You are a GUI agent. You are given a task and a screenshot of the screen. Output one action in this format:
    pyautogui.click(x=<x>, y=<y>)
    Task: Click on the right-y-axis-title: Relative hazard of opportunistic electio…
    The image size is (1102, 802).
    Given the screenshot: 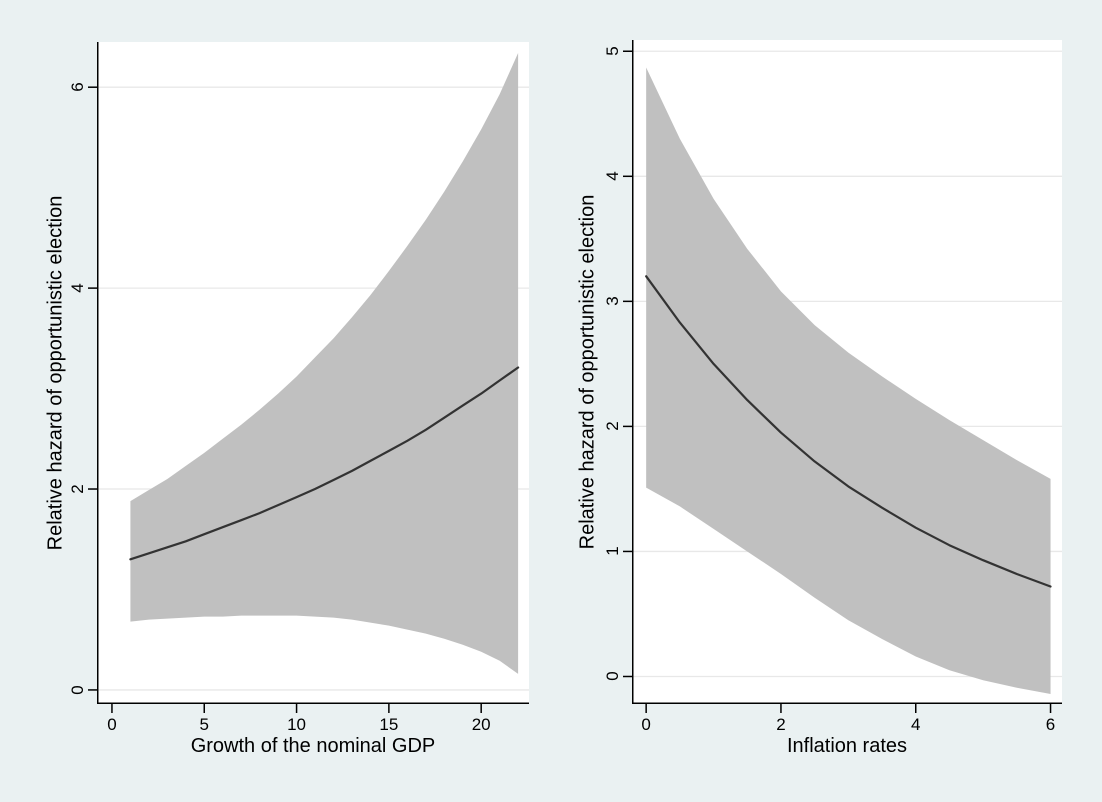 What is the action you would take?
    pyautogui.click(x=587, y=372)
    